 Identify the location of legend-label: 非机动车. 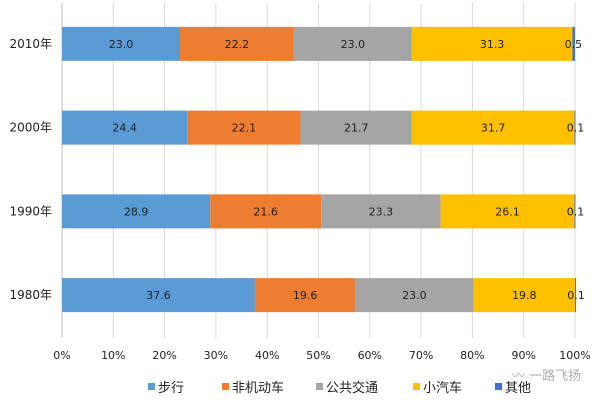
(258, 388).